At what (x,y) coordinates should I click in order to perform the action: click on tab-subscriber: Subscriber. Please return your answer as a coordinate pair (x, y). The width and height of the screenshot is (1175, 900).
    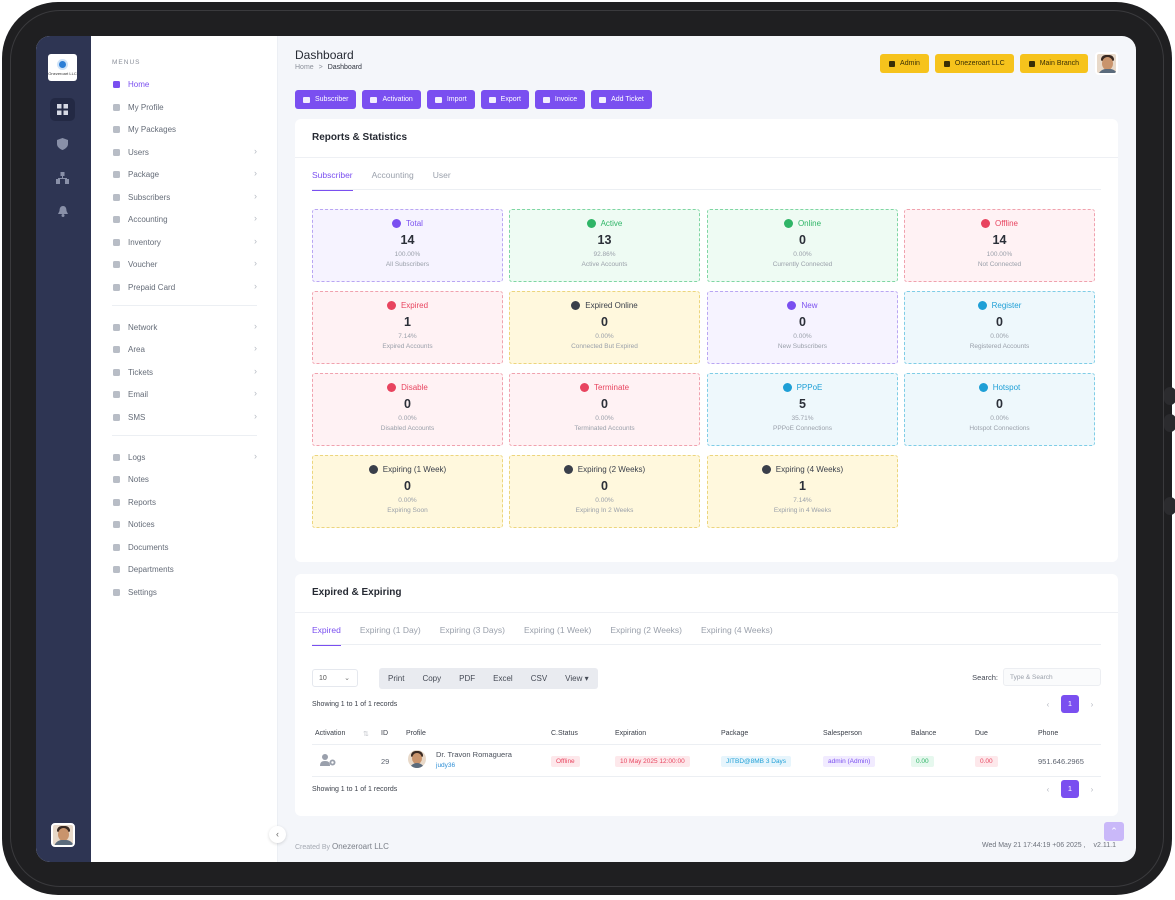
    Looking at the image, I should click on (332, 180).